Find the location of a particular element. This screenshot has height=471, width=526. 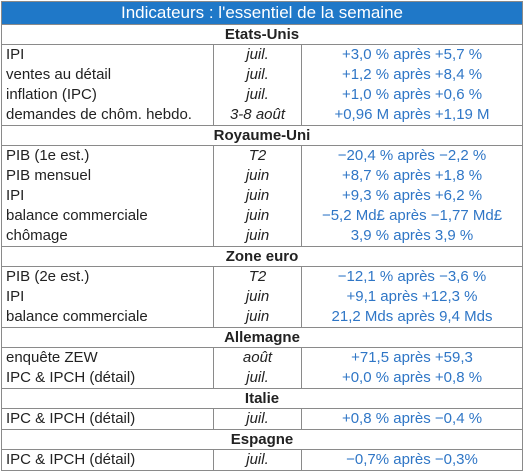

section-header: Allemagne is located at coordinates (262, 337).